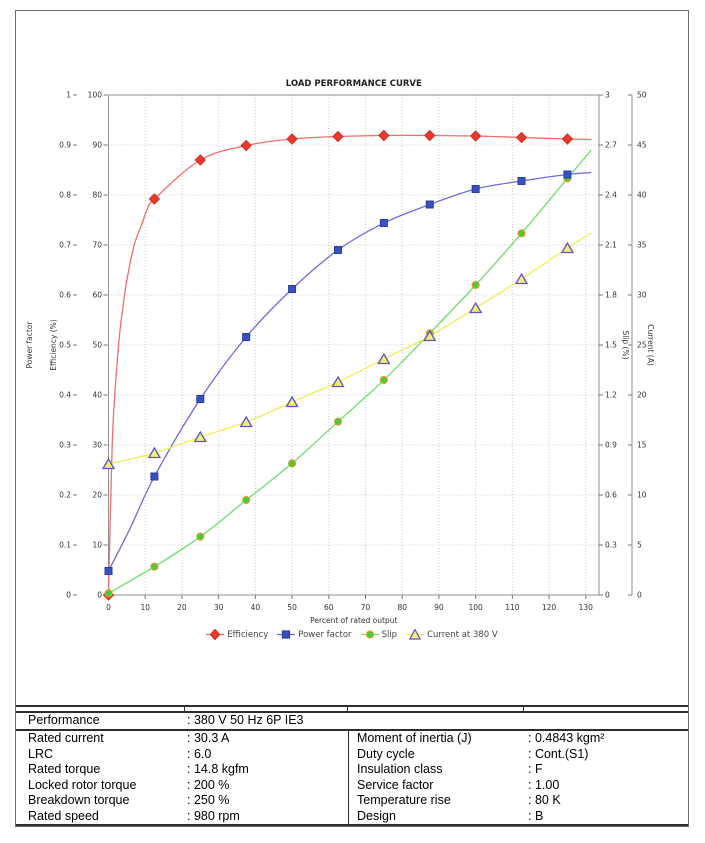 This screenshot has height=843, width=705. Describe the element at coordinates (436, 785) in the screenshot. I see `spec-label: Service factor` at that location.